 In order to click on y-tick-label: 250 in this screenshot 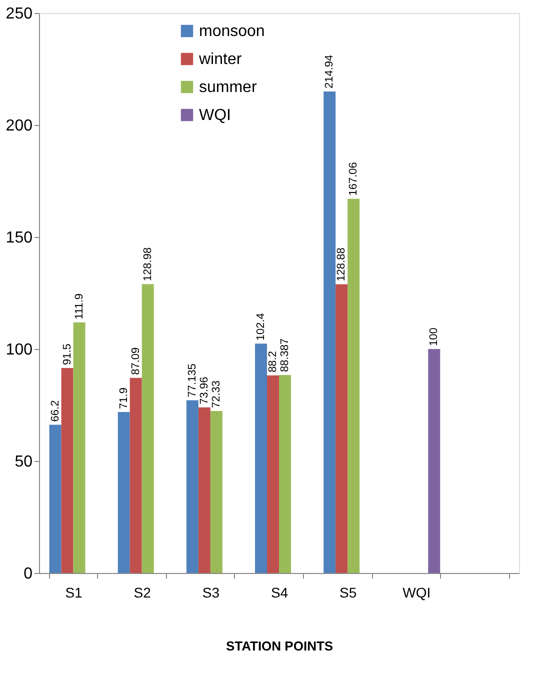, I will do `click(19, 14)`.